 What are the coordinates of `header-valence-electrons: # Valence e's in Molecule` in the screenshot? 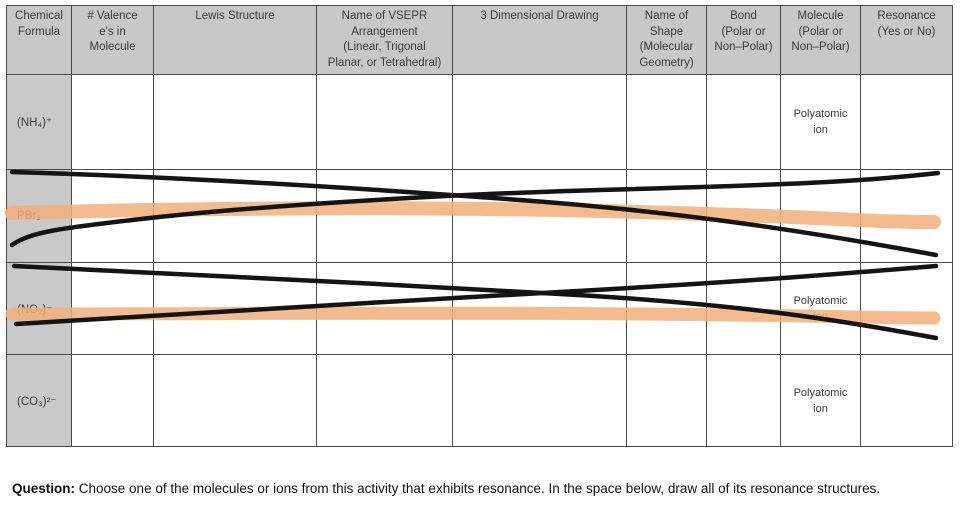 It's located at (112, 40).